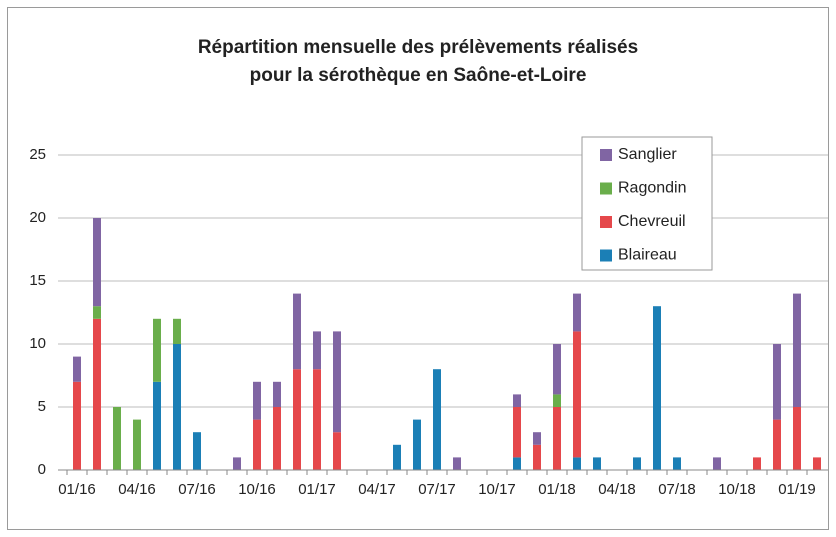  What do you see at coordinates (647, 255) in the screenshot?
I see `legend-label: Blaireau` at bounding box center [647, 255].